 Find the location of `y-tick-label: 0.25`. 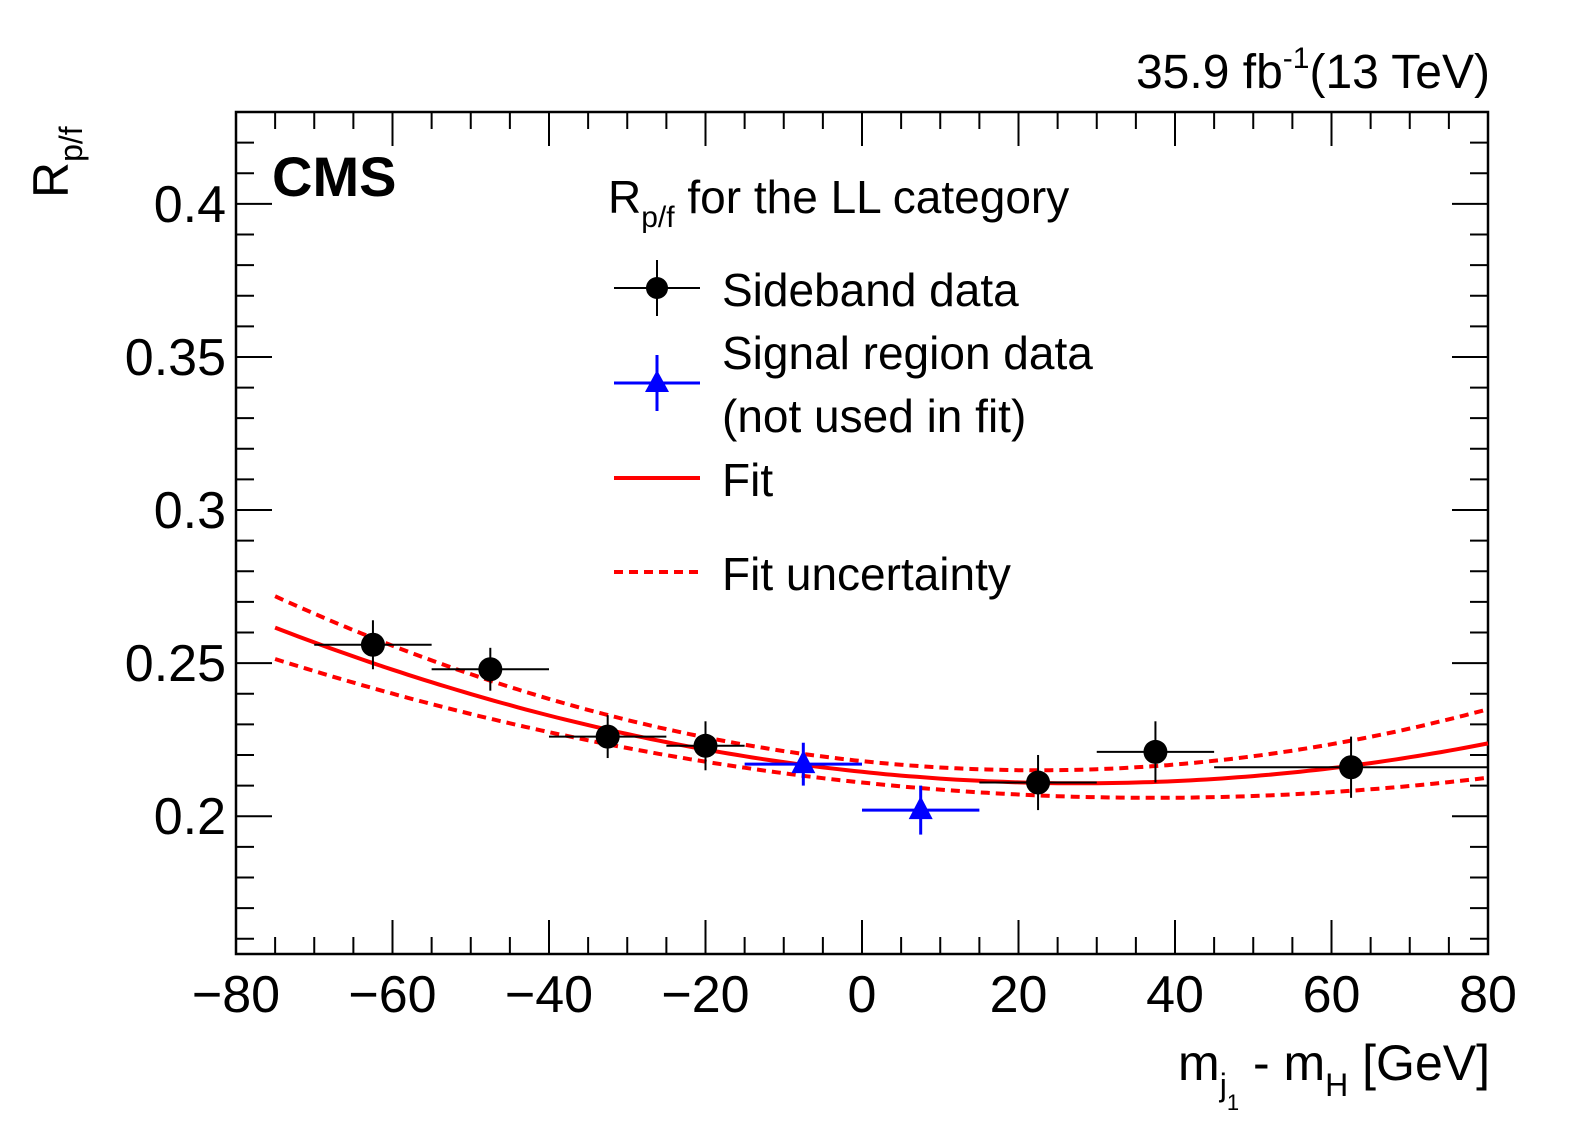

y-tick-label: 0.25 is located at coordinates (175, 664).